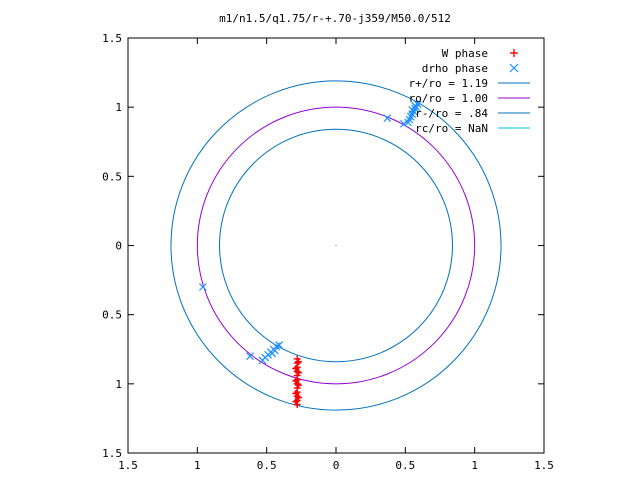 The height and width of the screenshot is (480, 640). Describe the element at coordinates (455, 68) in the screenshot. I see `legend-label: drho phase` at that location.